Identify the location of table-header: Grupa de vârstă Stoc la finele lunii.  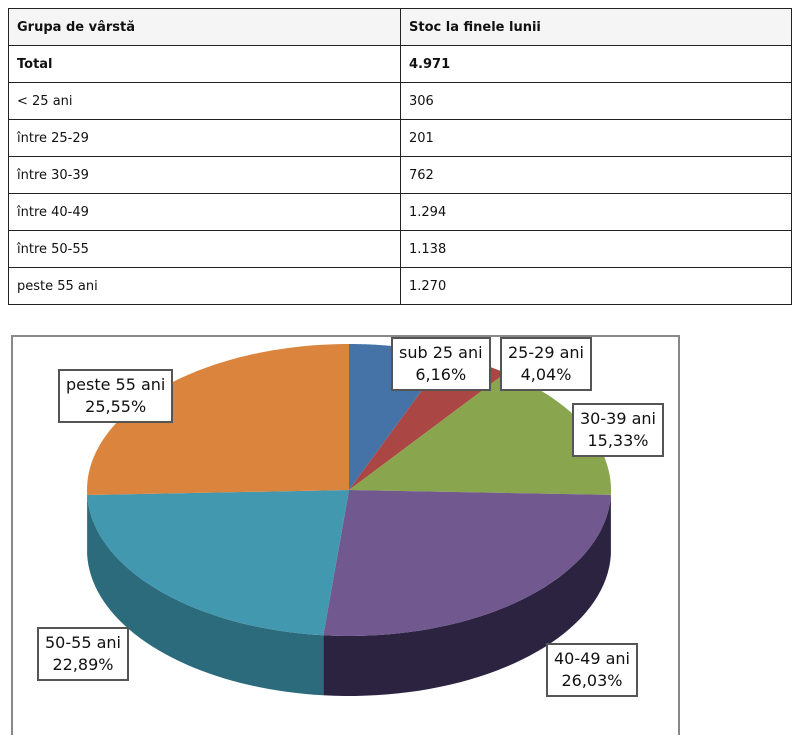
(400, 27).